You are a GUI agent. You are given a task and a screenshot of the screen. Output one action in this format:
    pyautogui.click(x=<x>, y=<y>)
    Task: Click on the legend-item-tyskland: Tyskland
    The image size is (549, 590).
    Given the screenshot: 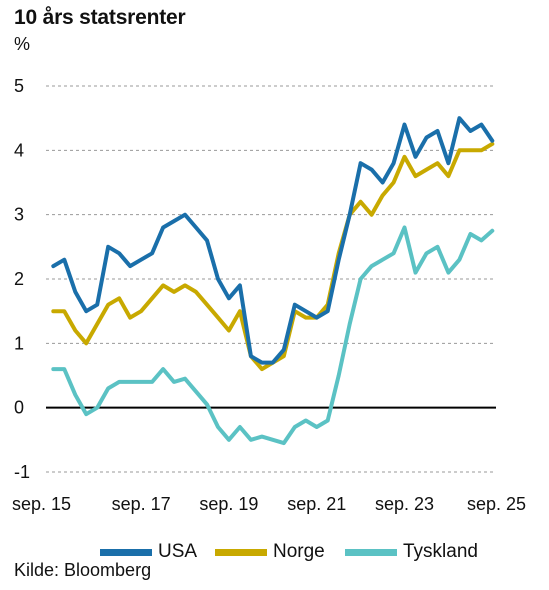 What is the action you would take?
    pyautogui.click(x=411, y=552)
    